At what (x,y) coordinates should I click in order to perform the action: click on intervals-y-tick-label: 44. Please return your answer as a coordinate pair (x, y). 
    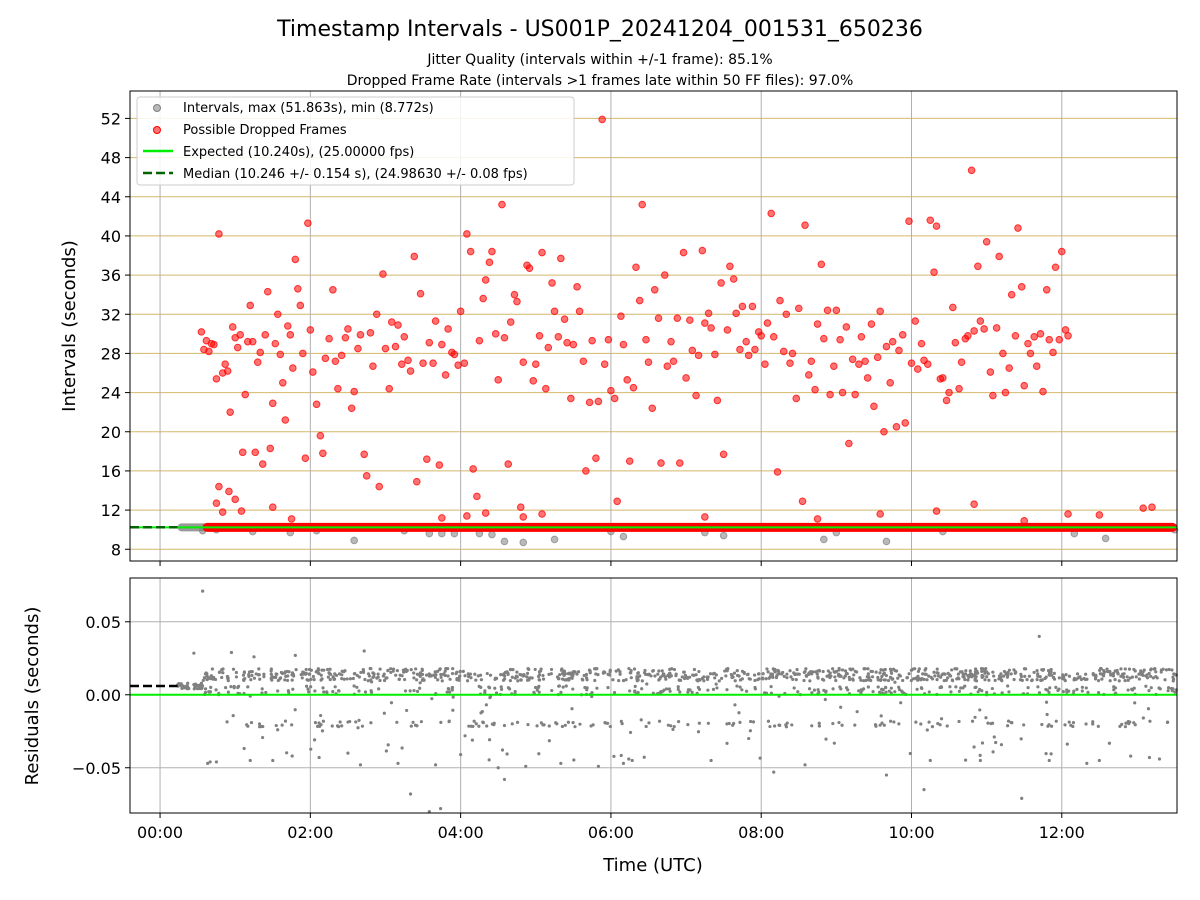
    Looking at the image, I should click on (111, 197).